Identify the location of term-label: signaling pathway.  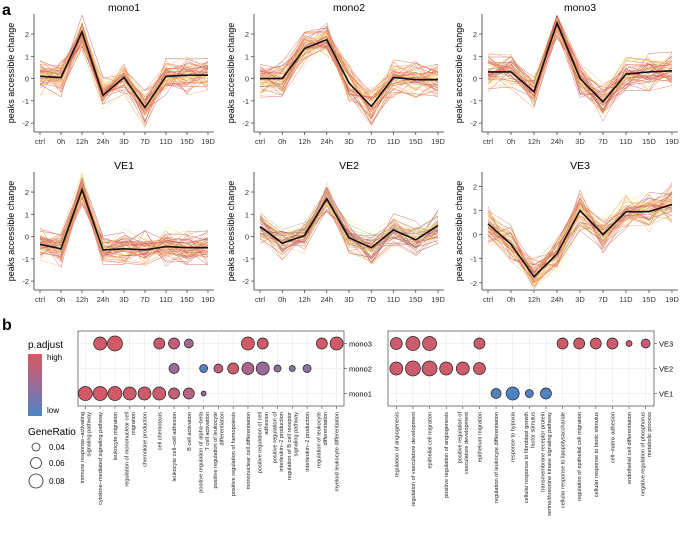
(297, 434).